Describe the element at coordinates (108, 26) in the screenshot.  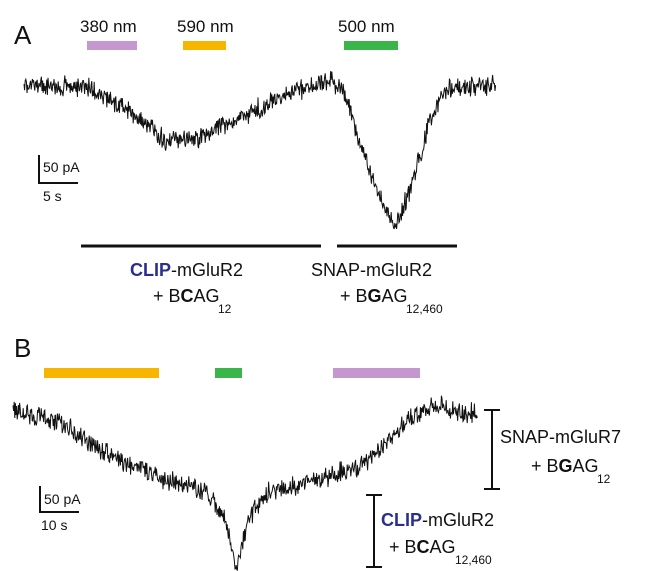
I see `label-380nm: 380 nm` at that location.